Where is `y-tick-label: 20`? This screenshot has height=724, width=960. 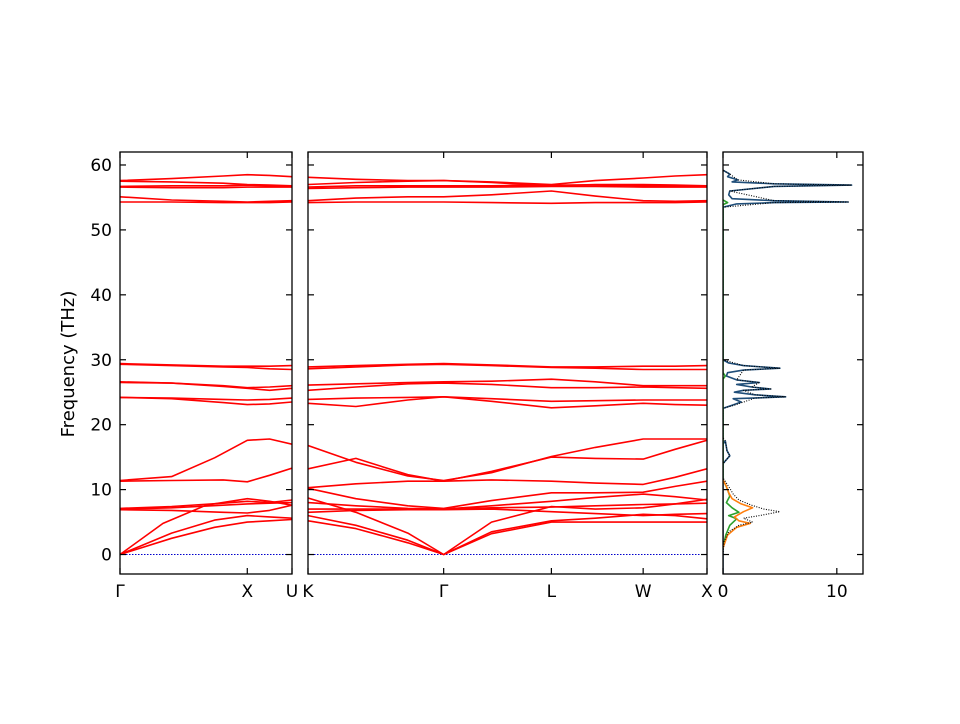
y-tick-label: 20 is located at coordinates (101, 426).